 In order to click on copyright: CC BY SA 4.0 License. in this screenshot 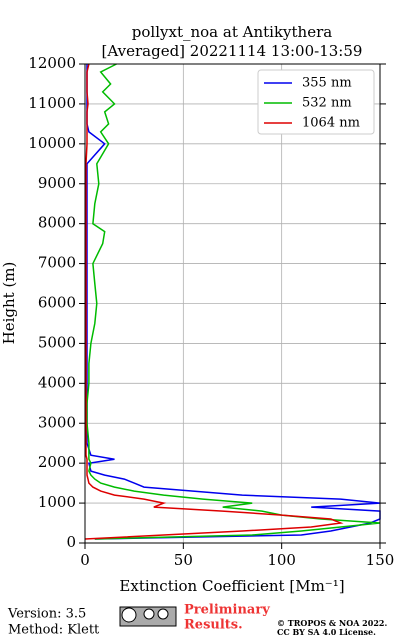, I will do `click(326, 632)`.